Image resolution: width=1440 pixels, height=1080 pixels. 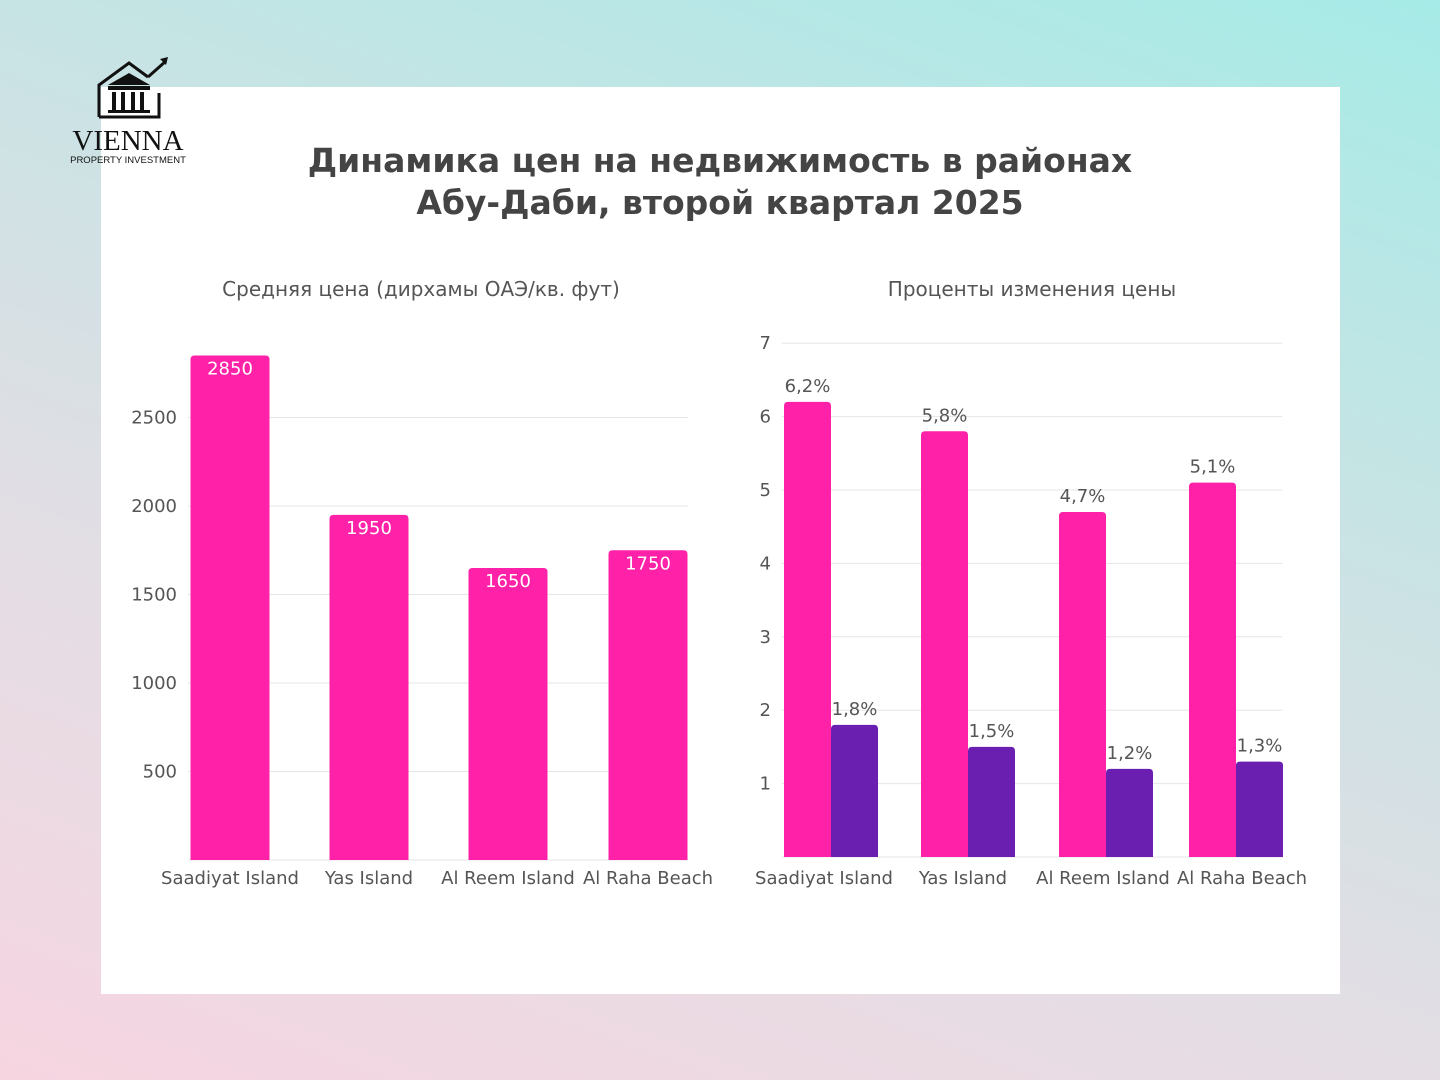 What do you see at coordinates (720, 202) in the screenshot?
I see `title-line-2: Абу-Даби, второй квартал 2025` at bounding box center [720, 202].